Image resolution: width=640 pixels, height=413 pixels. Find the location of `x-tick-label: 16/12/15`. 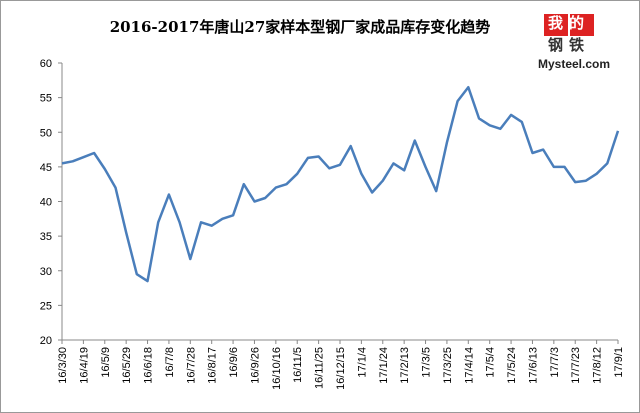

x-tick-label: 16/12/15 is located at coordinates (341, 368).